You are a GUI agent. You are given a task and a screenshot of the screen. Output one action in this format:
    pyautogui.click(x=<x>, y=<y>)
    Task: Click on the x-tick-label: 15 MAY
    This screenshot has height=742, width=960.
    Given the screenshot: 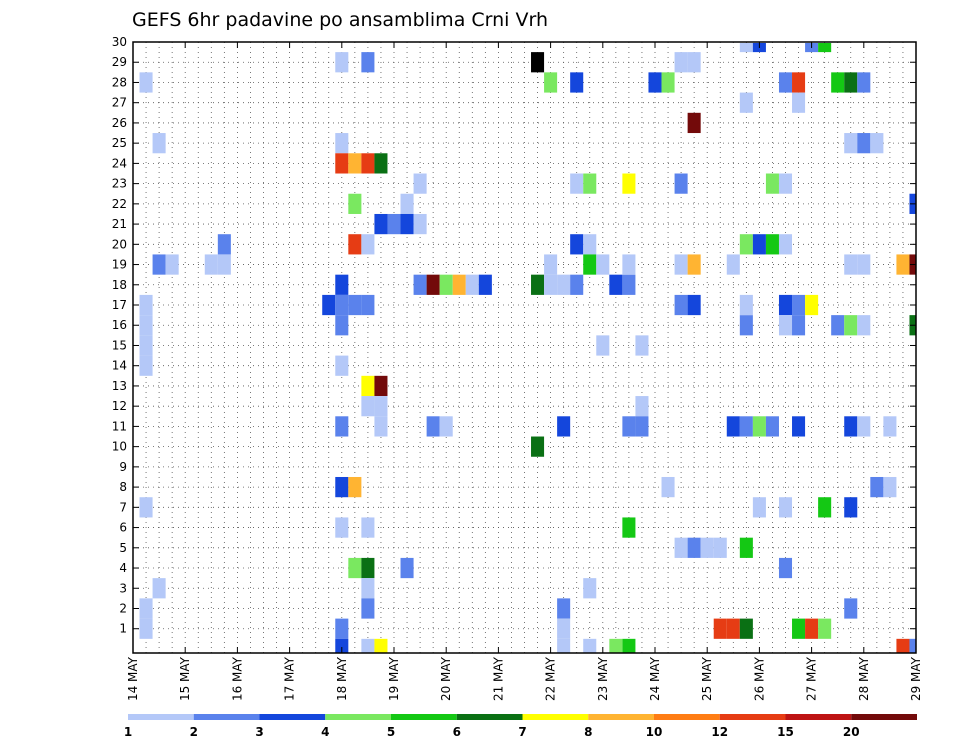 What is the action you would take?
    pyautogui.click(x=185, y=678)
    